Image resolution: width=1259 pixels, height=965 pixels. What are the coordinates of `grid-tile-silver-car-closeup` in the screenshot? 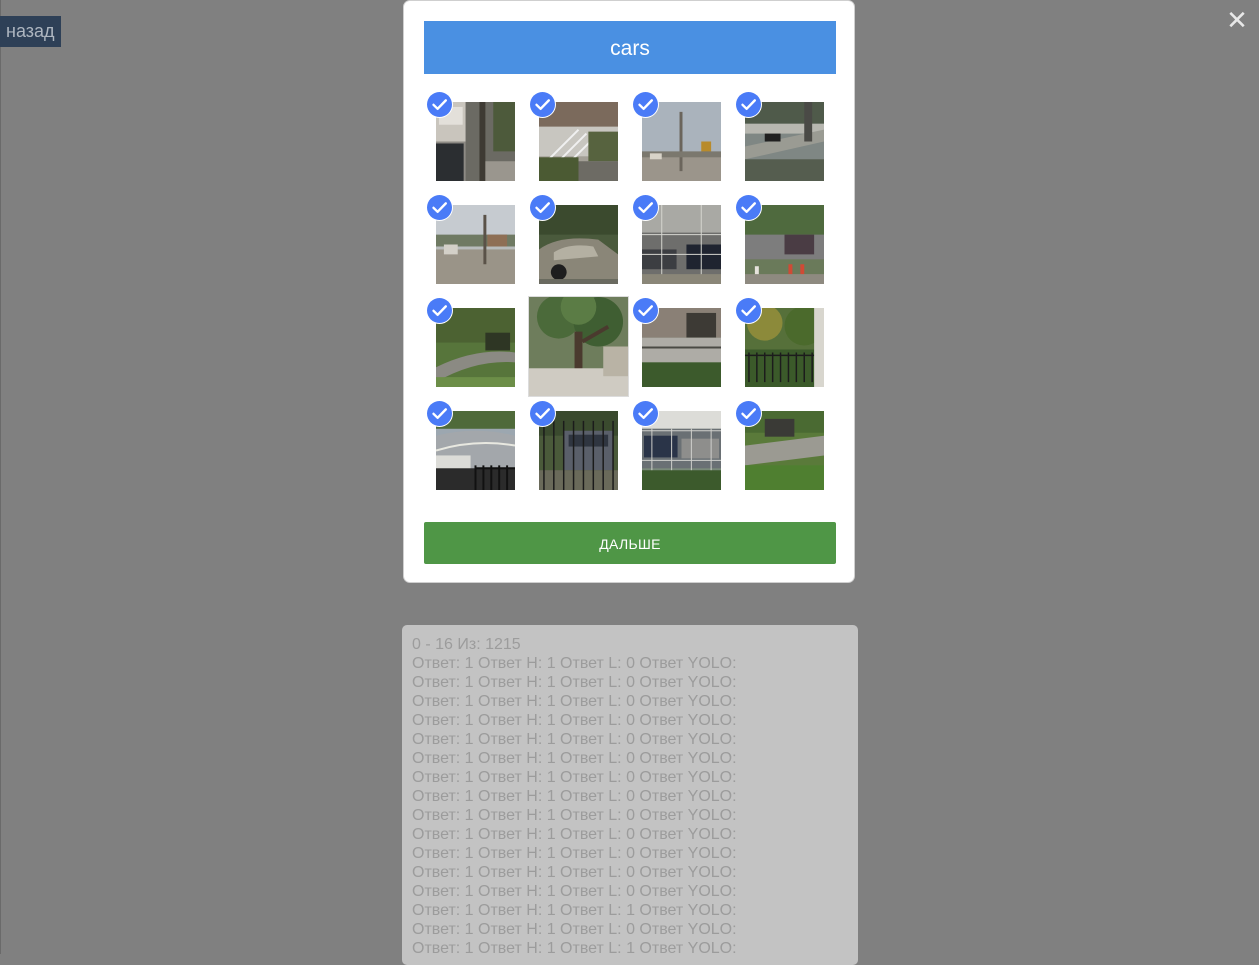 It's located at (578, 243).